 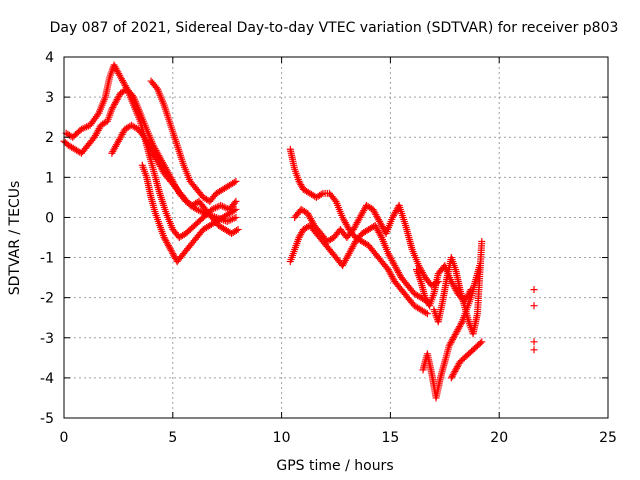 What do you see at coordinates (334, 466) in the screenshot?
I see `x-axis-label: GPS time / hours` at bounding box center [334, 466].